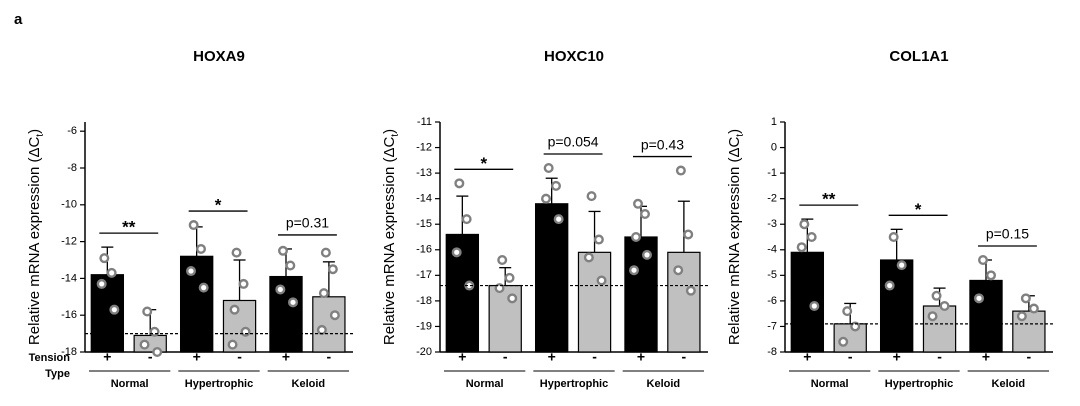 The image size is (1080, 406). What do you see at coordinates (772, 326) in the screenshot?
I see `y-tick-label: -7` at bounding box center [772, 326].